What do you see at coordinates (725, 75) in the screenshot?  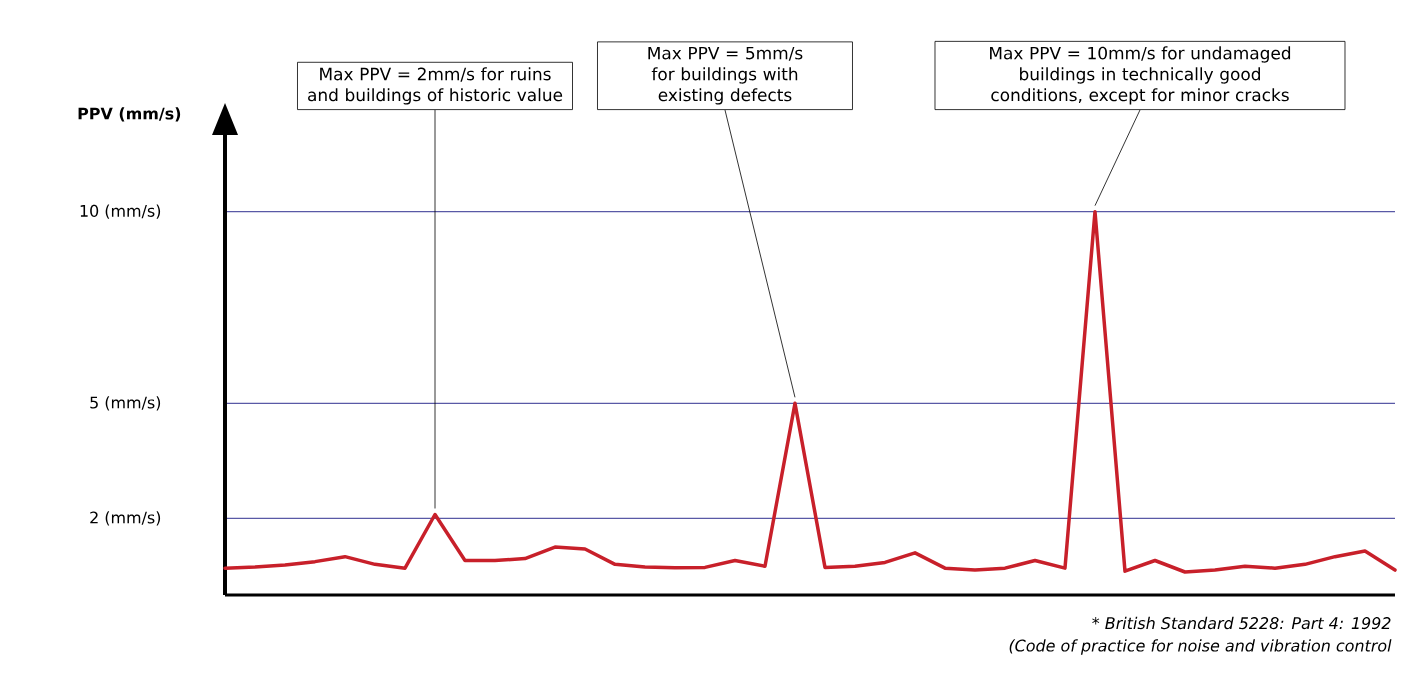 I see `text: Max PPV = 5mm/s for buildings with existing defects` at bounding box center [725, 75].